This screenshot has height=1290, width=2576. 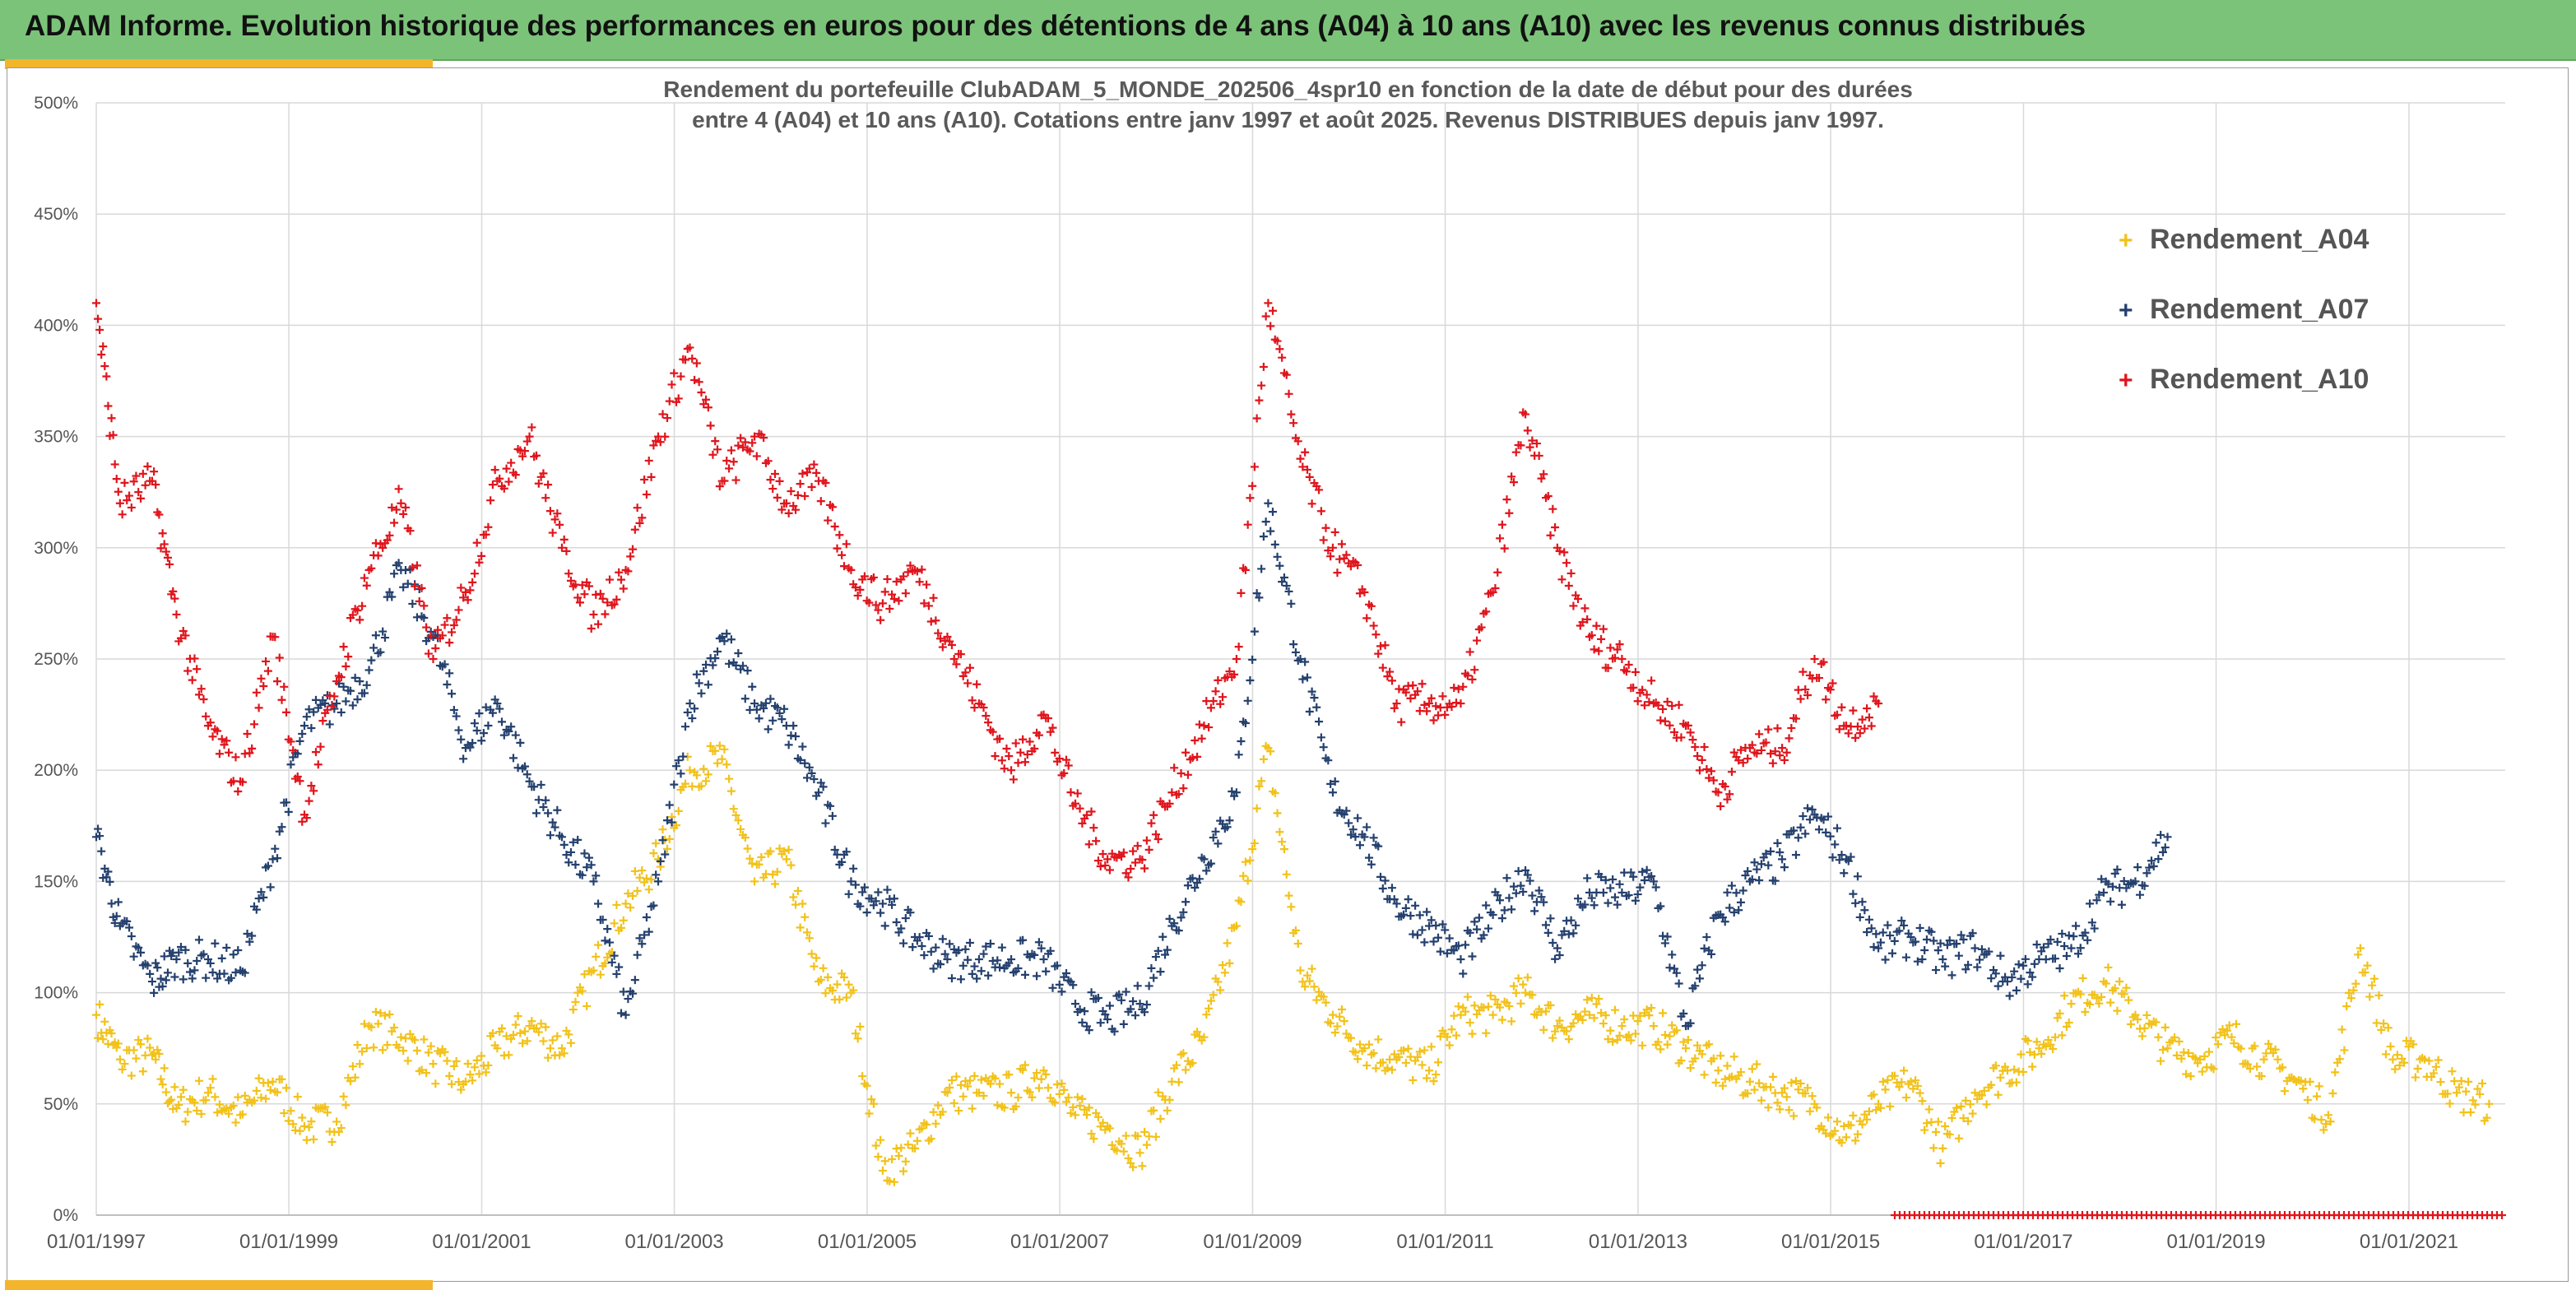 I want to click on legend-marker-a10: +, so click(x=2126, y=380).